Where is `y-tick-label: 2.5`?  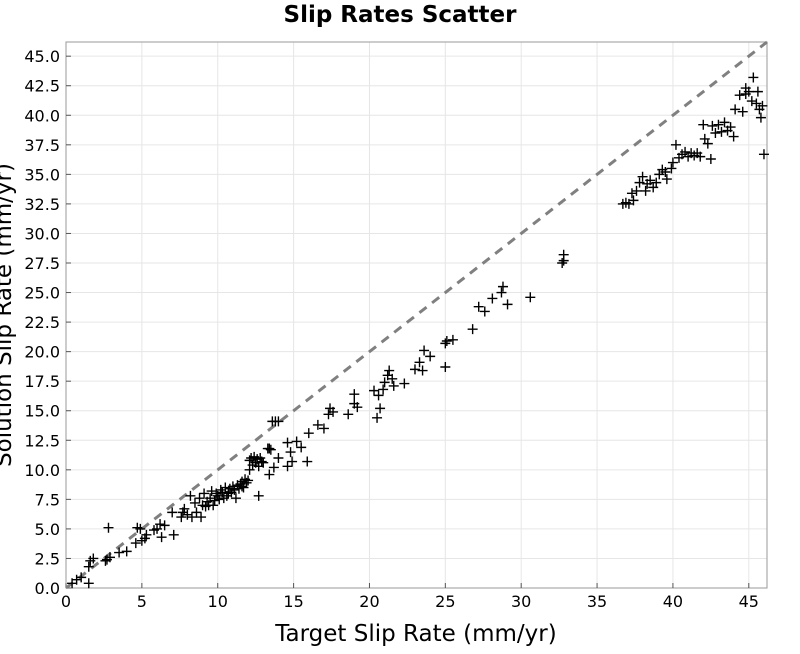 y-tick-label: 2.5 is located at coordinates (47, 558).